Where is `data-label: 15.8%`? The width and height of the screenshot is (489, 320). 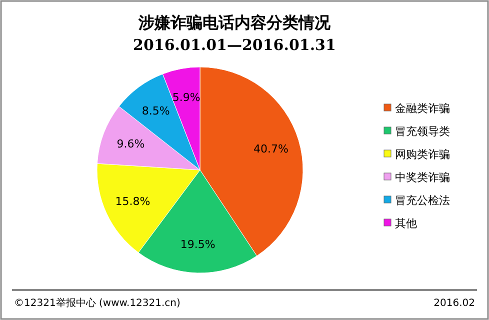
data-label: 15.8% is located at coordinates (132, 201).